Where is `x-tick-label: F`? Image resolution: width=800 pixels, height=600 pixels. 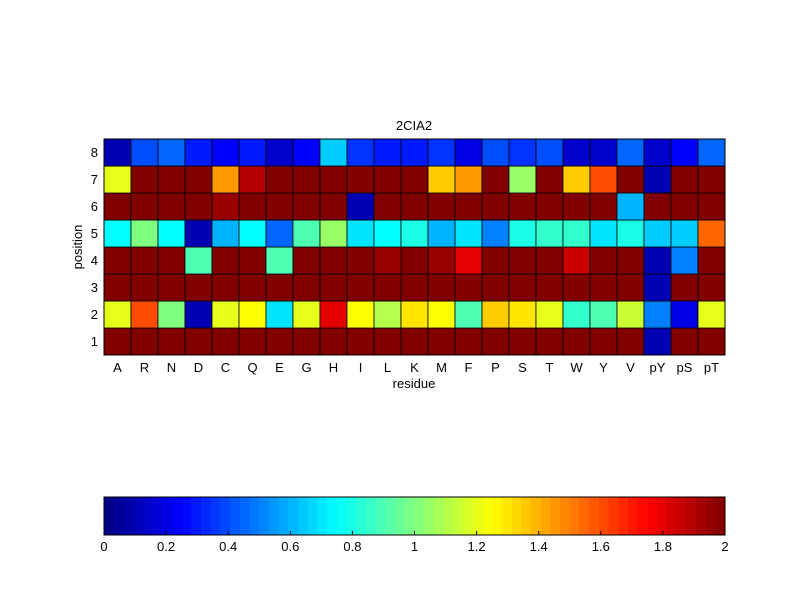 x-tick-label: F is located at coordinates (469, 367).